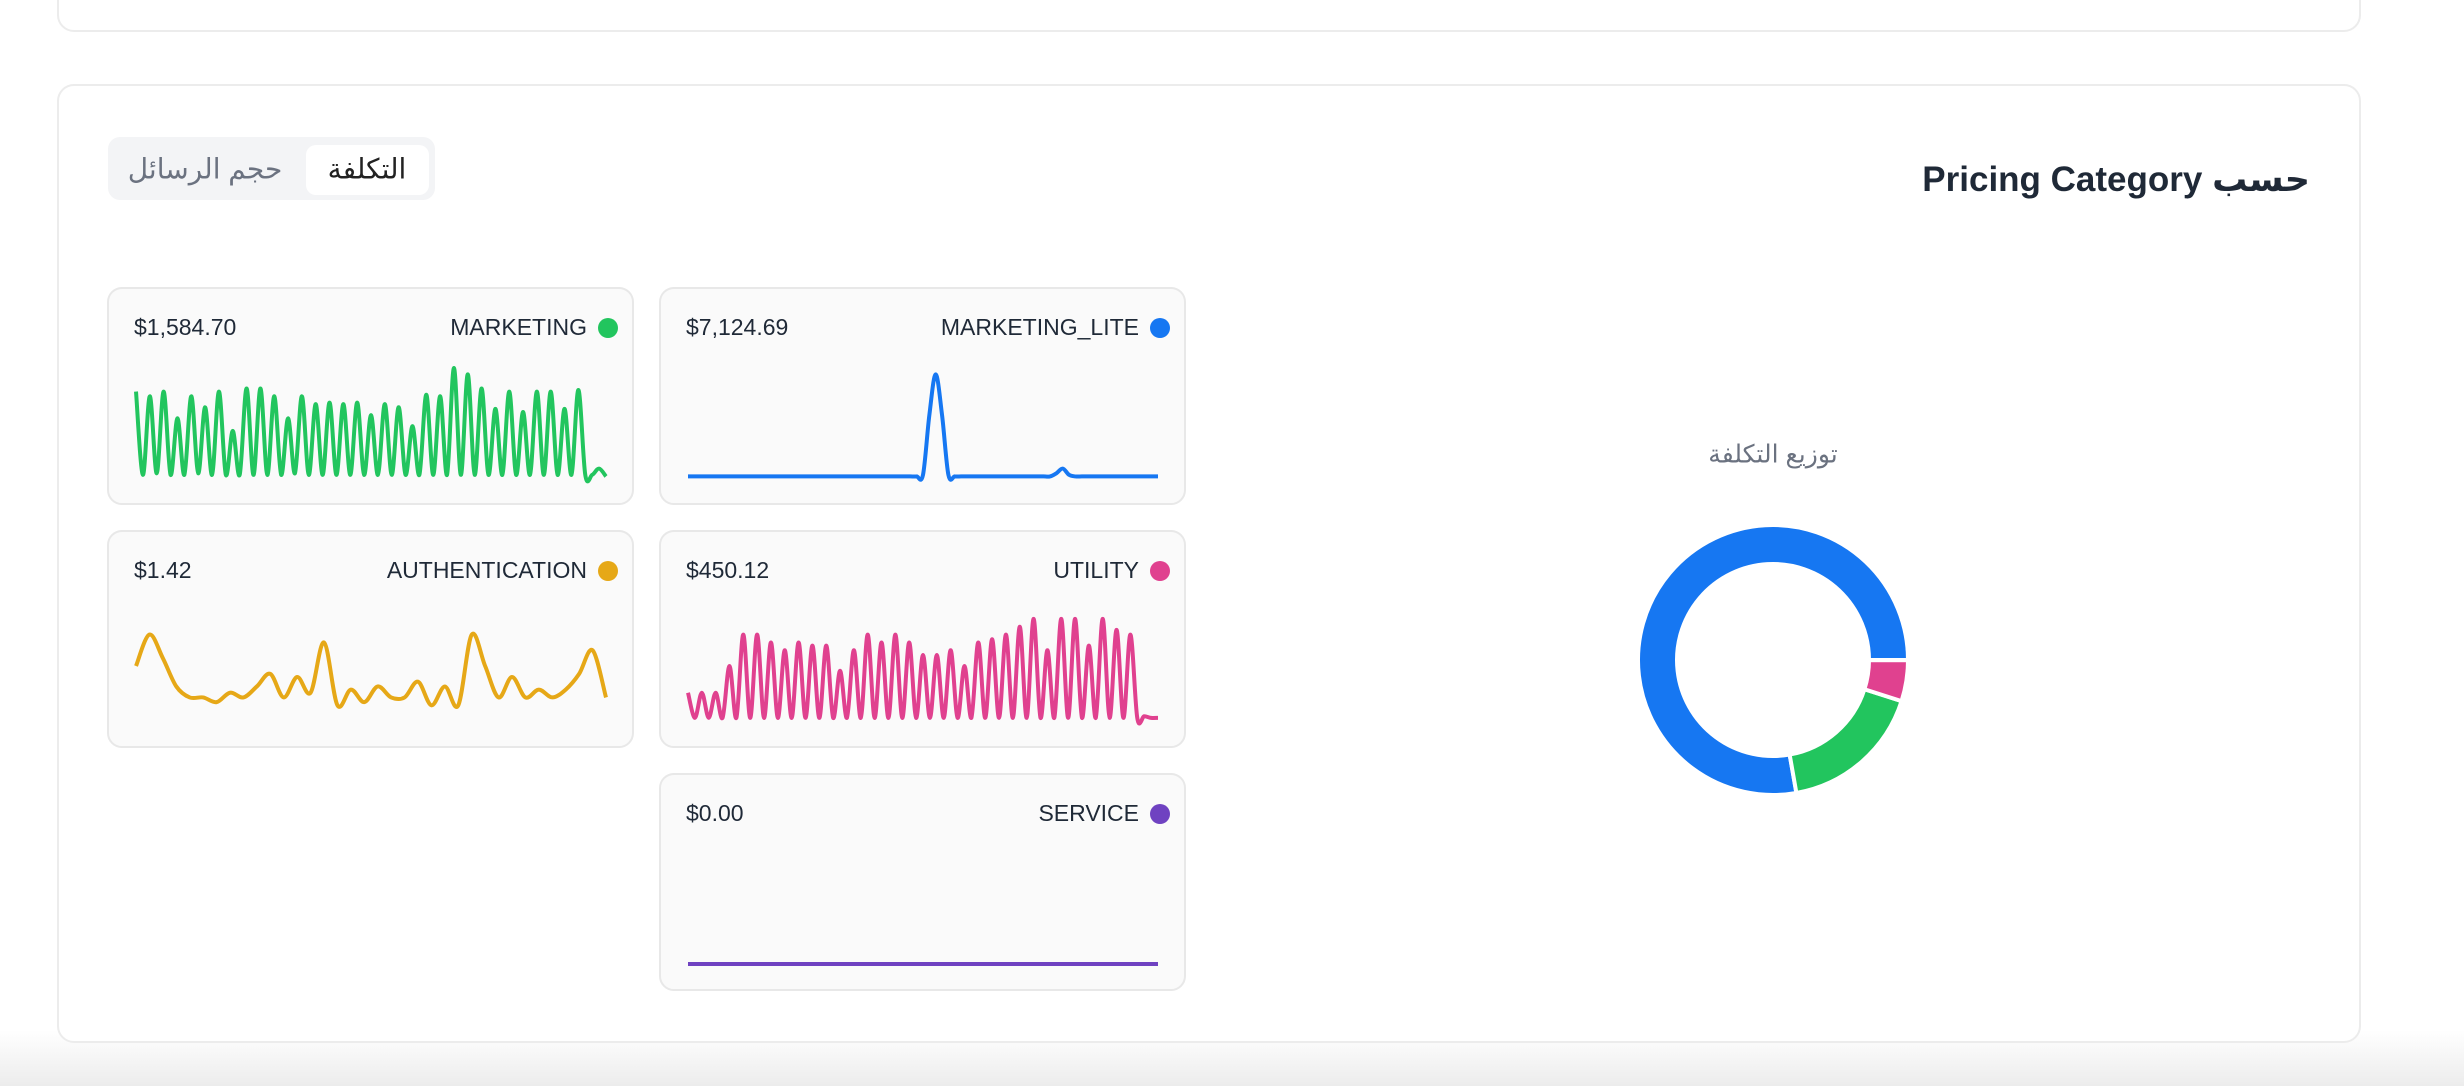  I want to click on series-name: SERVICE, so click(1088, 813).